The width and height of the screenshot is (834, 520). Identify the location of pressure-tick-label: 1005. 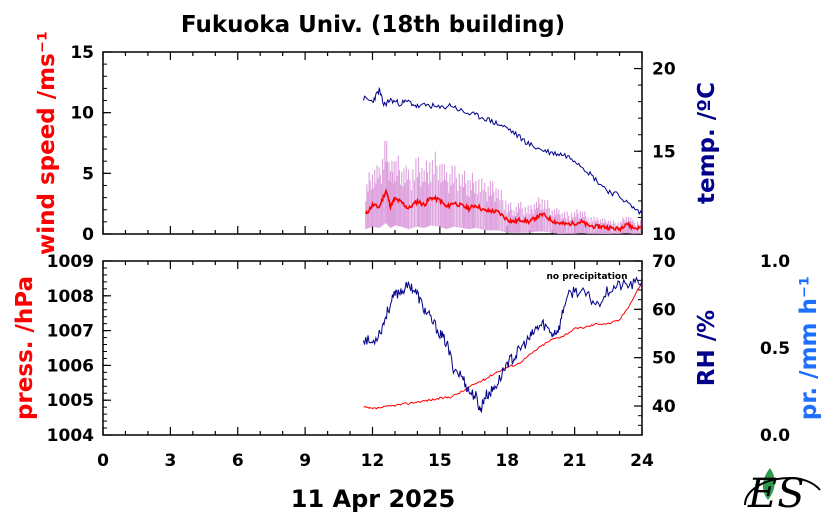
(70, 401).